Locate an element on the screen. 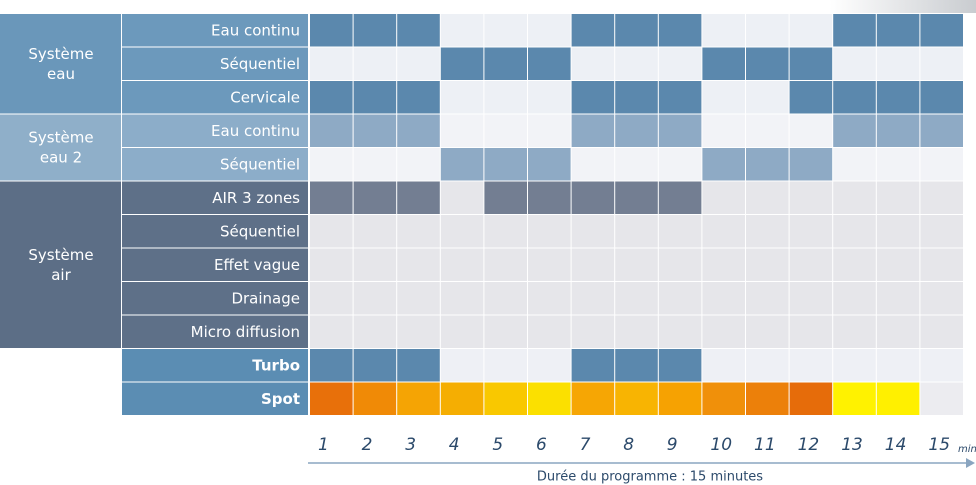 The height and width of the screenshot is (485, 976). caption: Durée du programme : 15 minutes is located at coordinates (650, 477).